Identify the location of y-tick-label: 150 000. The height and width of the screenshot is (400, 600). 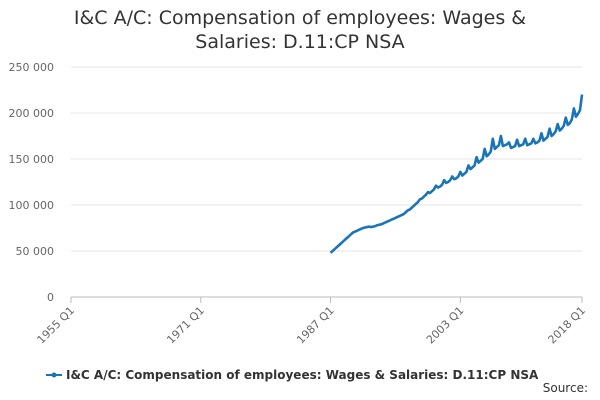
(32, 159).